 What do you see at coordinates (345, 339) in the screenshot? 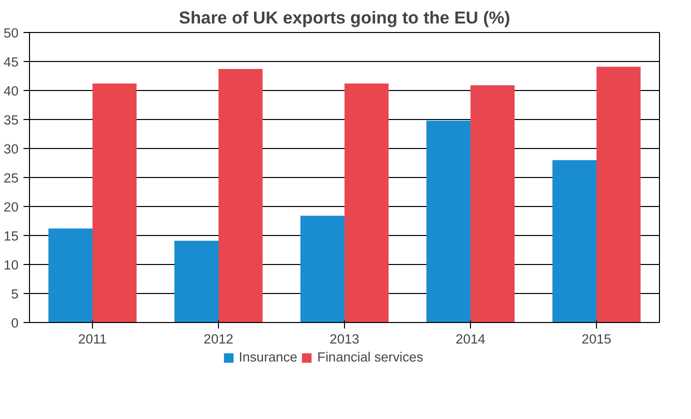
I see `x-tick-label: 2013` at bounding box center [345, 339].